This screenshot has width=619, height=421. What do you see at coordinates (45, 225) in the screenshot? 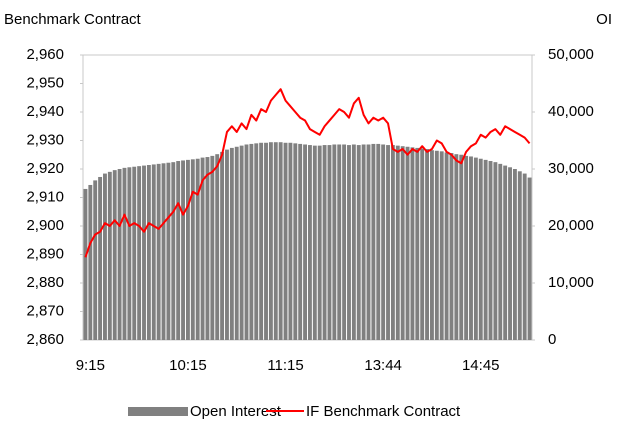
I see `y-tick-label: 2,900` at bounding box center [45, 225].